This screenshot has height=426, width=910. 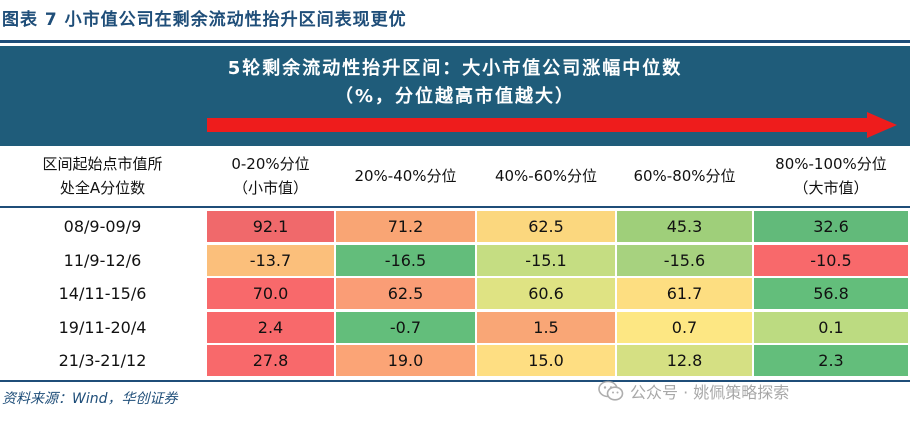 I want to click on table-row: 08/9-09/9 92.1 71.2 62.5 45.3 32.6, so click(x=455, y=226).